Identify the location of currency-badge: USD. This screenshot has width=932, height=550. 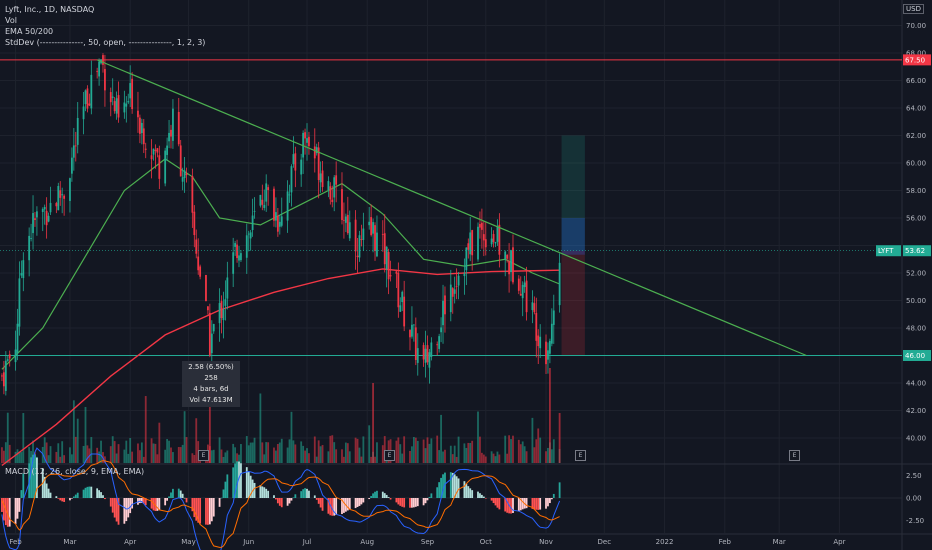
(913, 9).